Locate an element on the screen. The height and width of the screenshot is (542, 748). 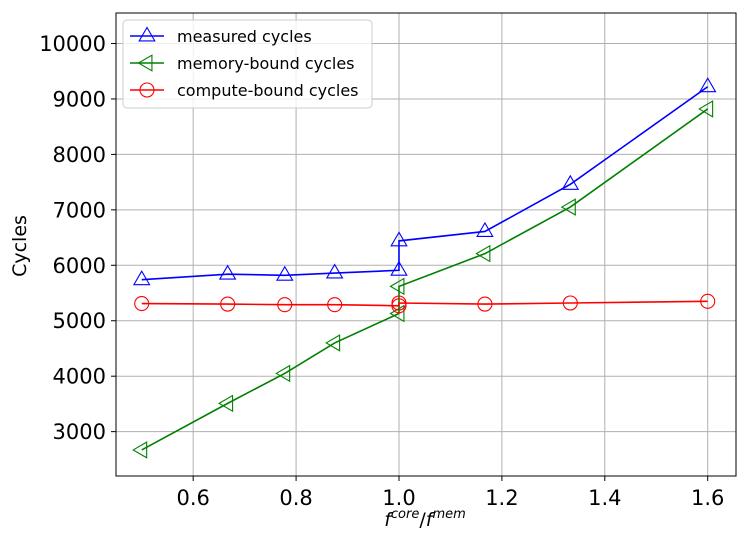
x-tick-label: 1.2 is located at coordinates (501, 498).